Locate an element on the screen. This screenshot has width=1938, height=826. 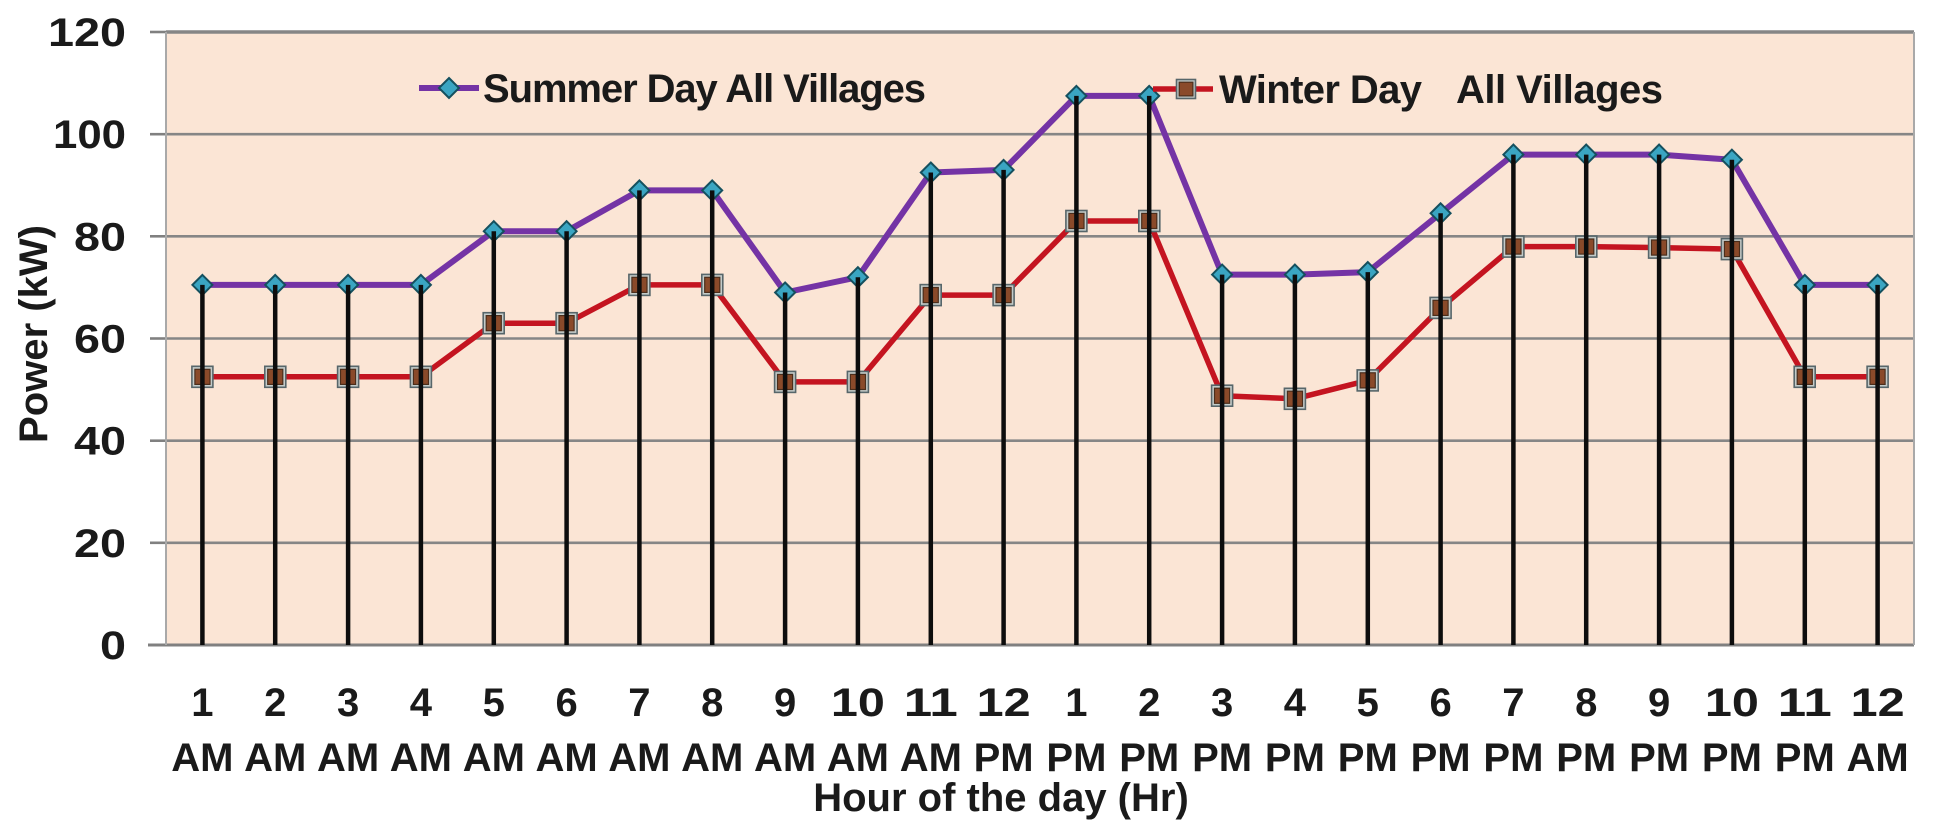
svg-text: 0 is located at coordinates (113, 646).